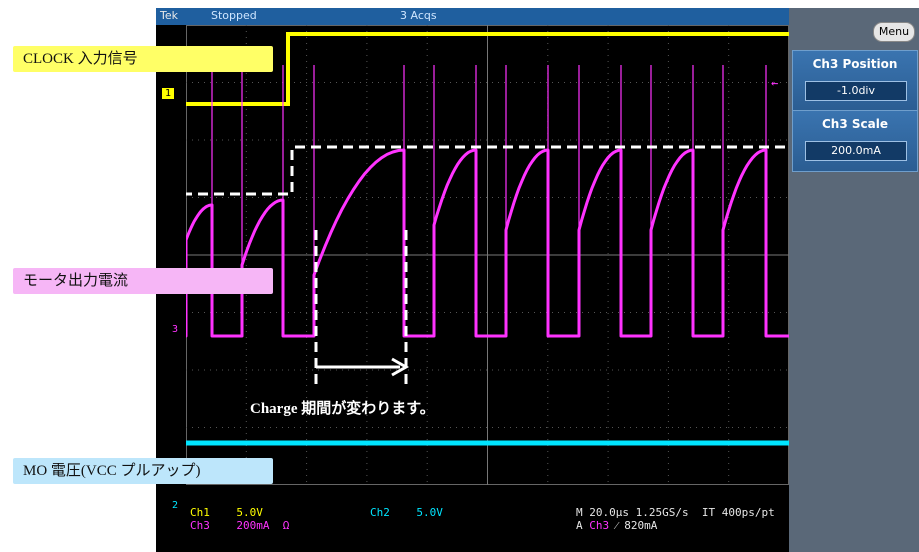 The image size is (919, 552). What do you see at coordinates (168, 93) in the screenshot?
I see `ch1-marker: 1` at bounding box center [168, 93].